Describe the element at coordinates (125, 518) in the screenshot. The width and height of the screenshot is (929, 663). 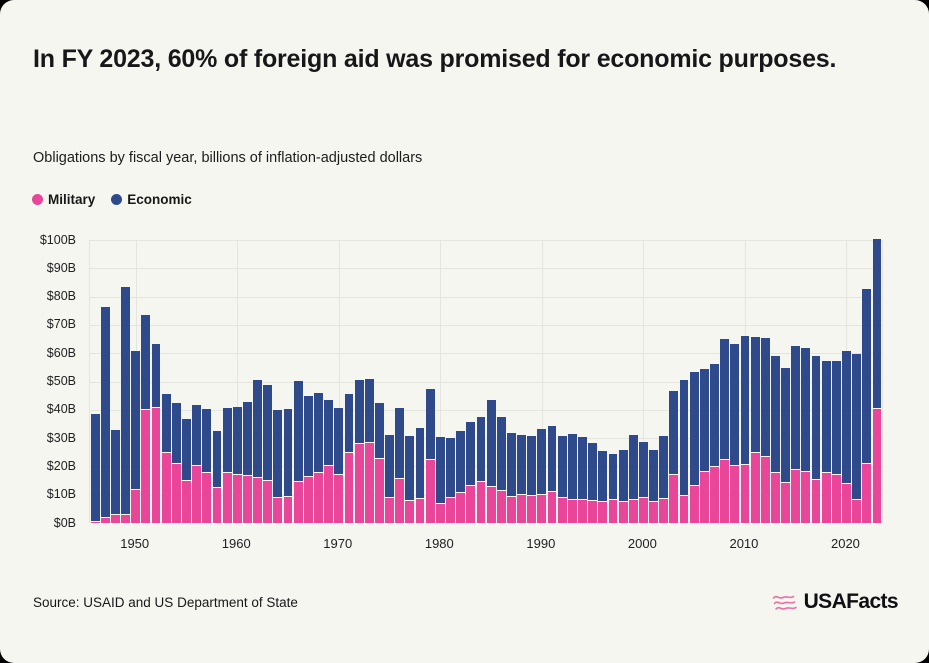
I see `bar-1949-military` at that location.